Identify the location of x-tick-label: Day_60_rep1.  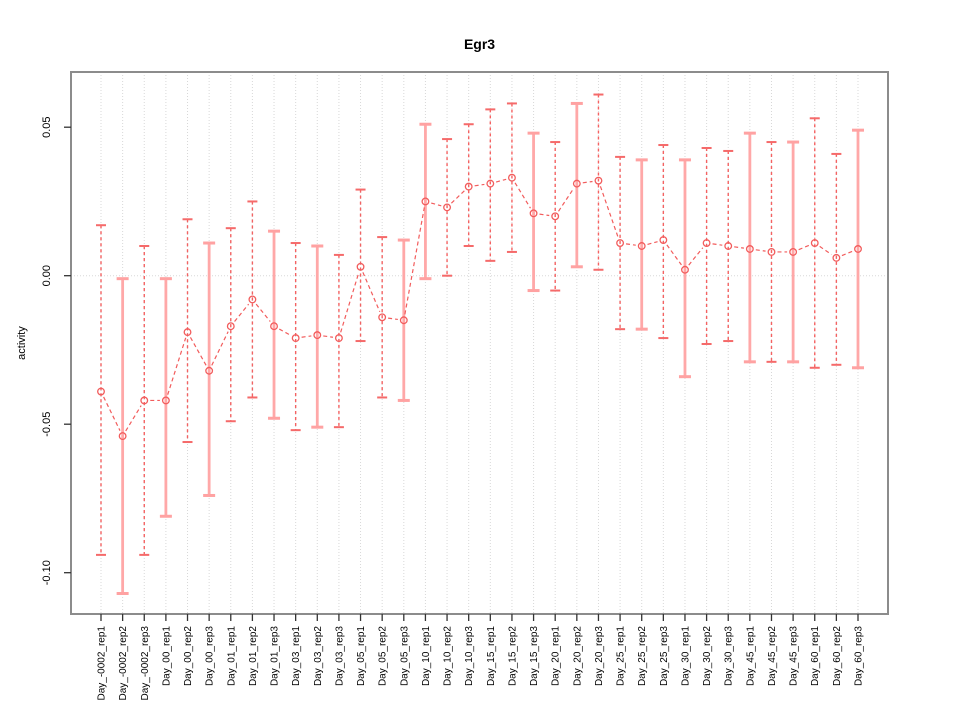
(815, 656).